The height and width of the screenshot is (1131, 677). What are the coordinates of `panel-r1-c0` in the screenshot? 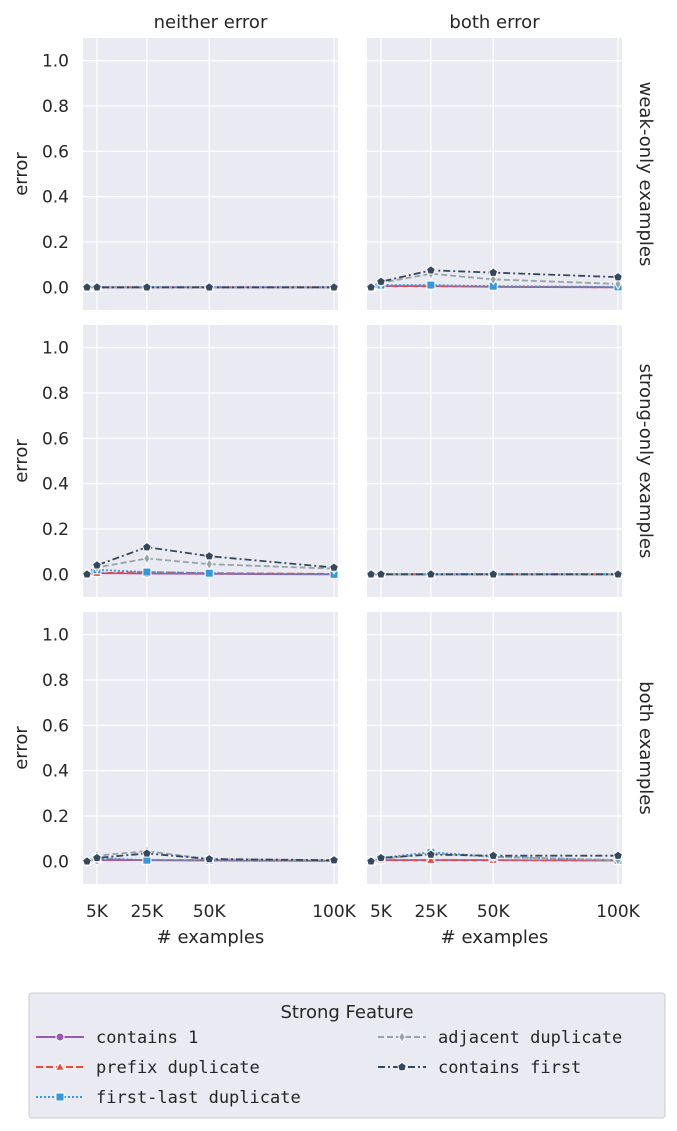 It's located at (210, 461).